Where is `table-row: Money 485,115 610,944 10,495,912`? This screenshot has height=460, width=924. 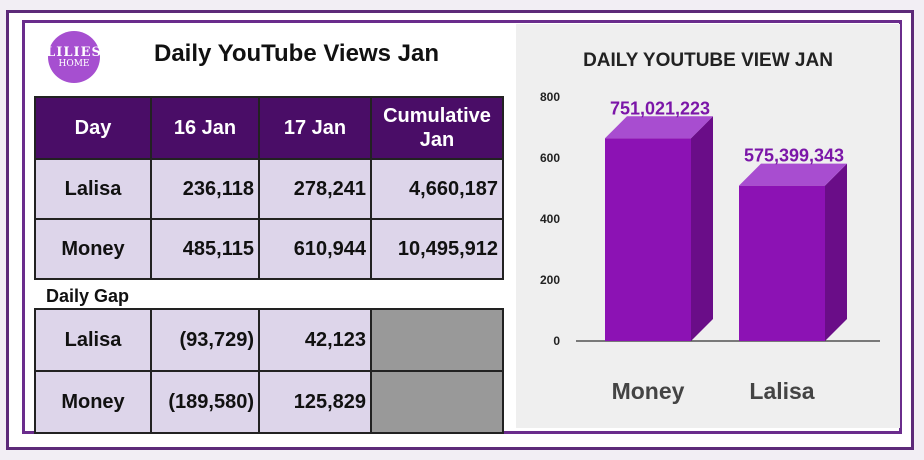
table-row: Money 485,115 610,944 10,495,912 is located at coordinates (269, 249).